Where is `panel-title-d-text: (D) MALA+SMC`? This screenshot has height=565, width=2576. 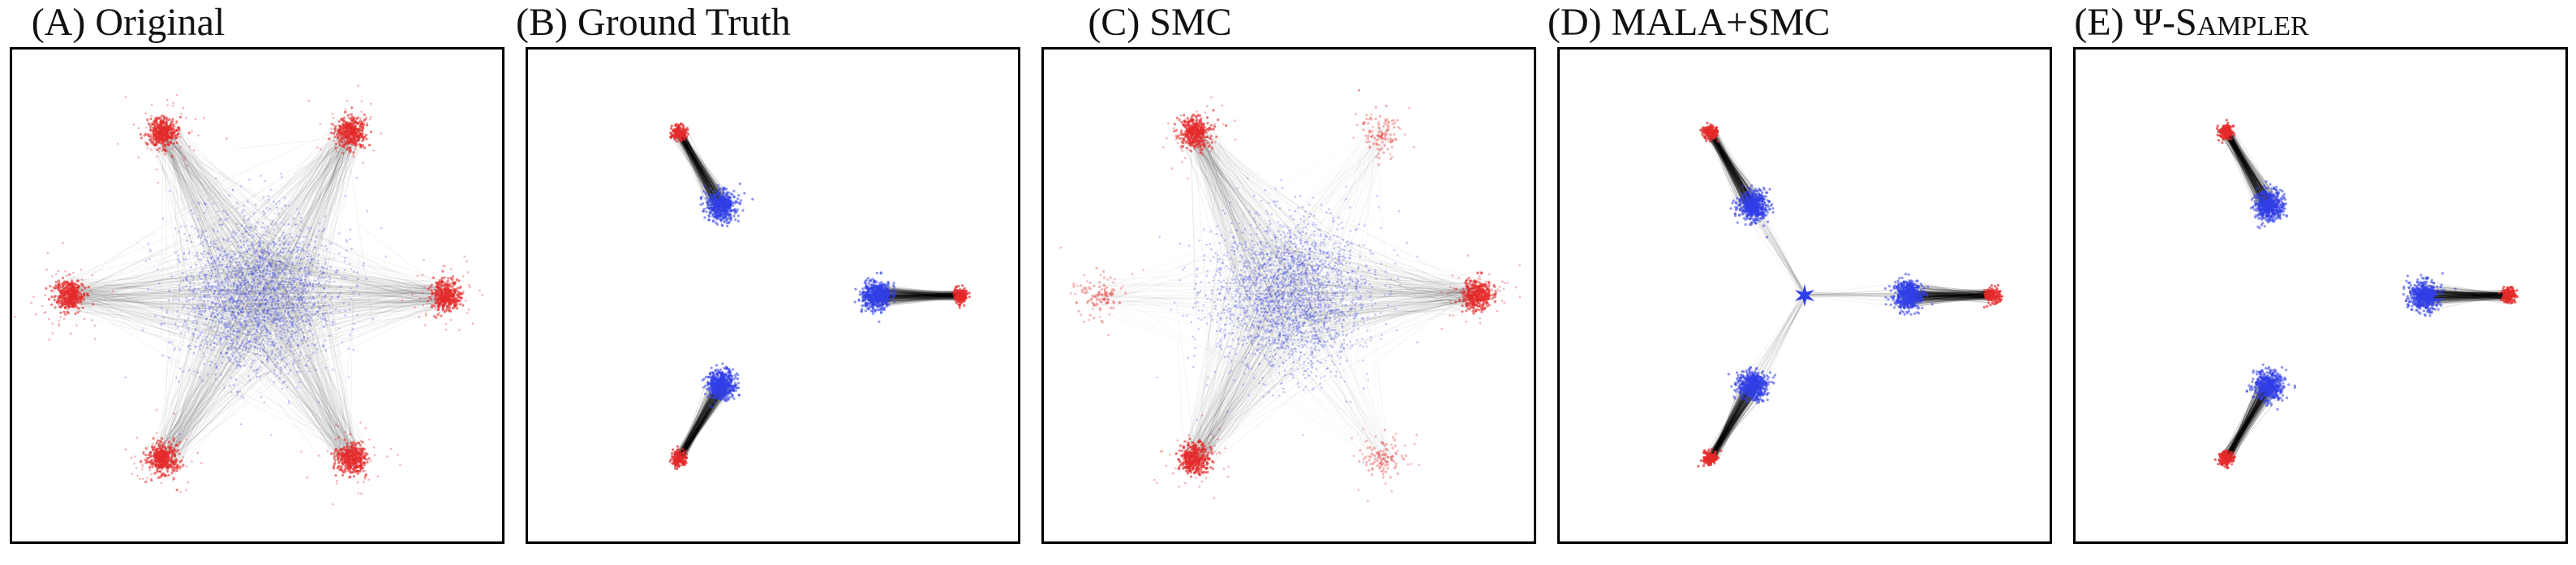 panel-title-d-text: (D) MALA+SMC is located at coordinates (1690, 23).